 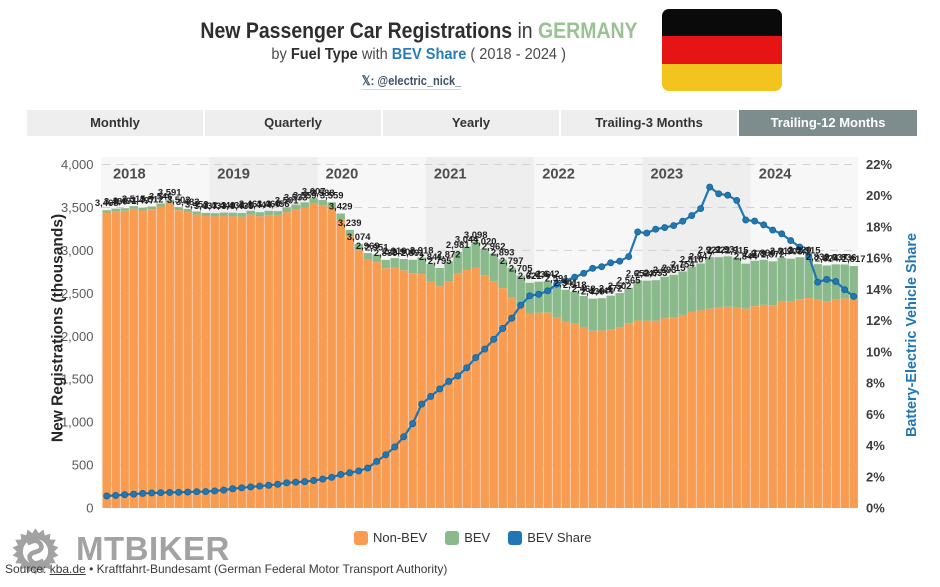 I want to click on svg-text: 2,642, so click(x=548, y=274).